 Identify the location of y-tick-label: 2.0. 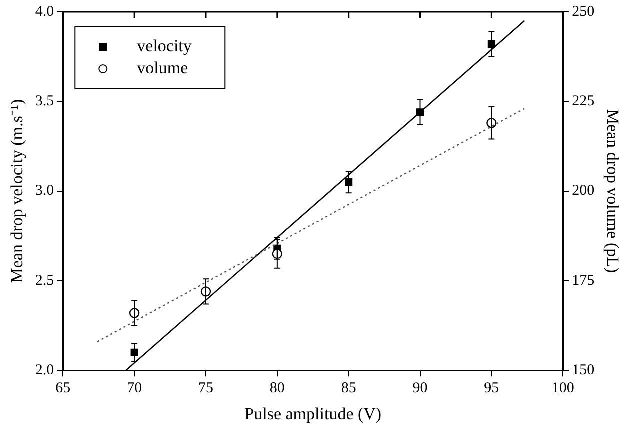
(44, 370).